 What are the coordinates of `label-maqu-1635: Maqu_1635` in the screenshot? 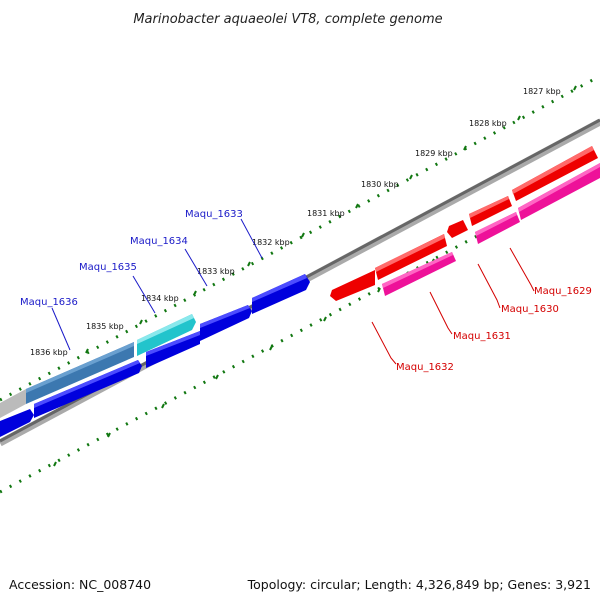 It's located at (108, 267).